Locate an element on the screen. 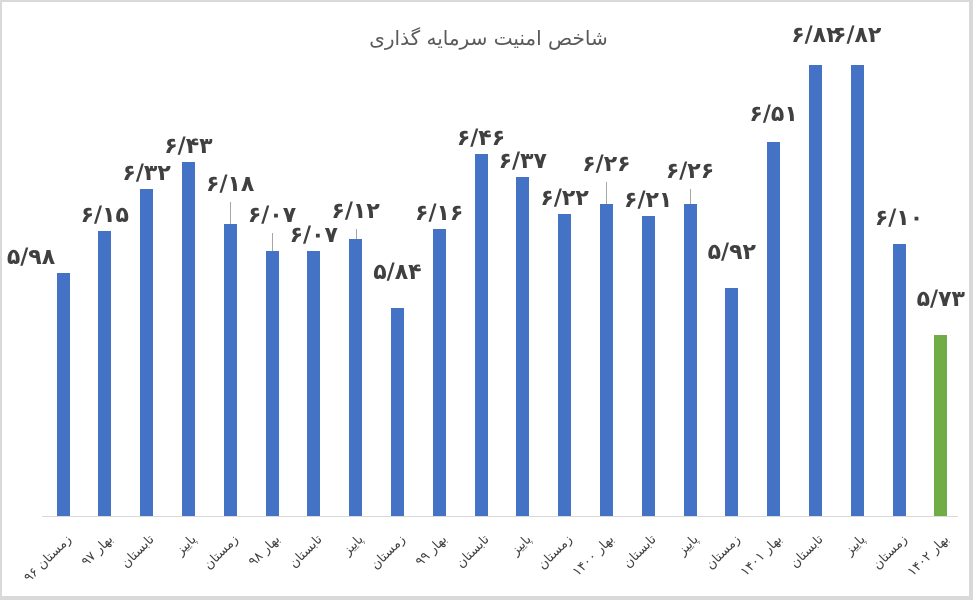 The width and height of the screenshot is (977, 604). data-label: ۵/۹۲ is located at coordinates (731, 253).